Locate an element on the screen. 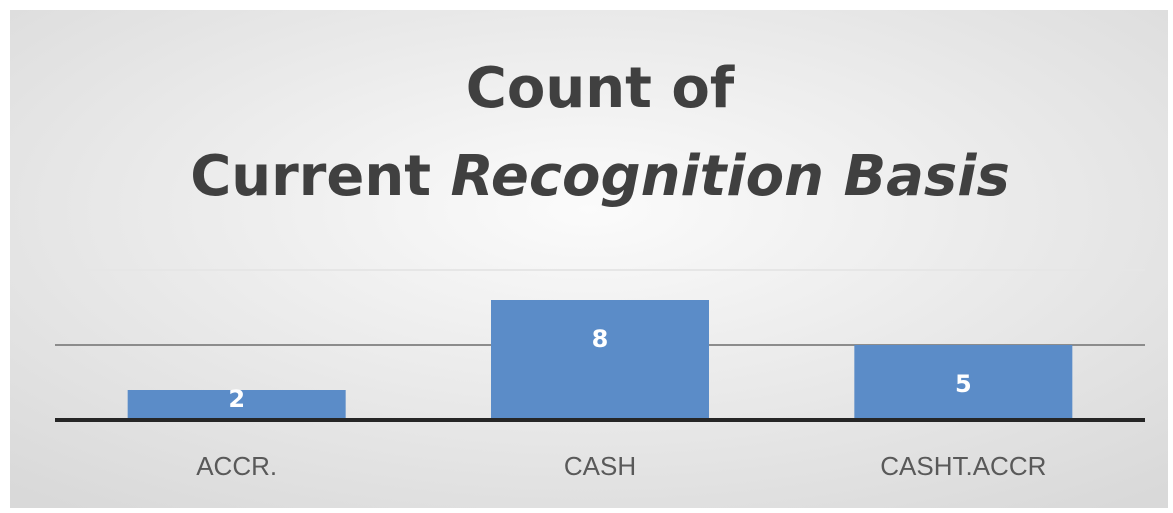 This screenshot has width=1173, height=513. value-label: 2 is located at coordinates (236, 399).